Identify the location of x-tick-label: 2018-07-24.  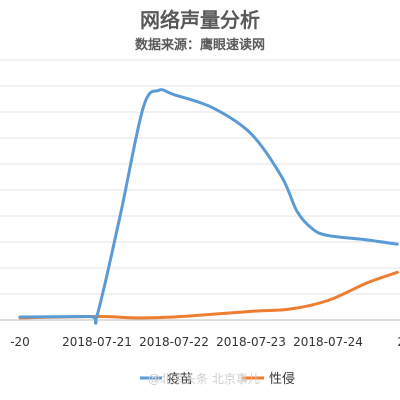
(328, 342).